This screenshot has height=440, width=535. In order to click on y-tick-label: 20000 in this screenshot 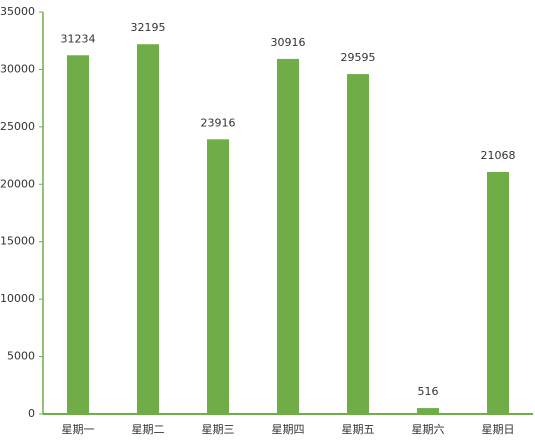, I will do `click(17, 183)`.